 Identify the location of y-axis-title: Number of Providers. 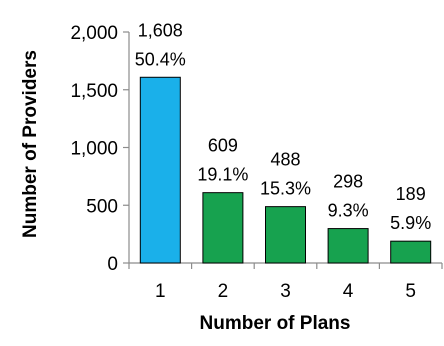
(30, 144).